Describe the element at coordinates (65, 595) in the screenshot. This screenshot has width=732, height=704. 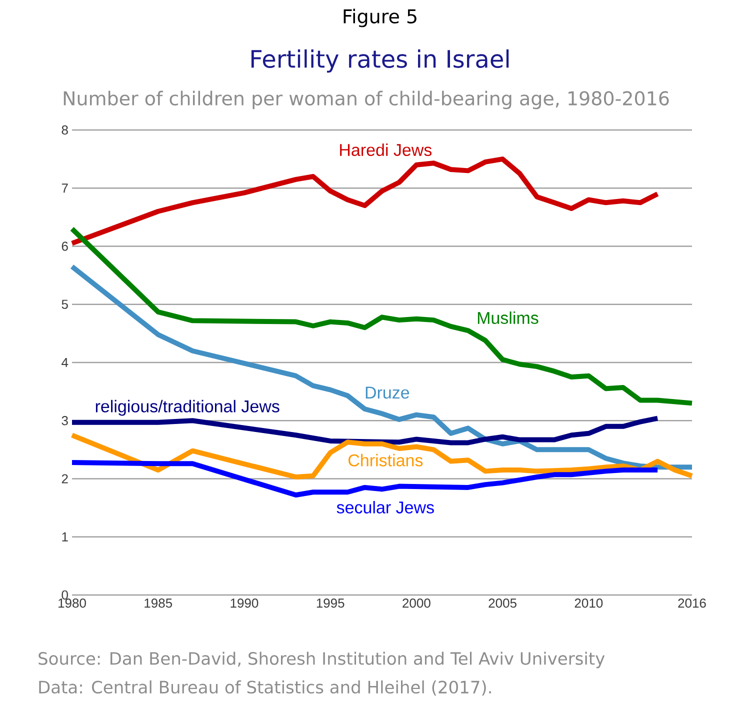
I see `y-tick-label: 0` at that location.